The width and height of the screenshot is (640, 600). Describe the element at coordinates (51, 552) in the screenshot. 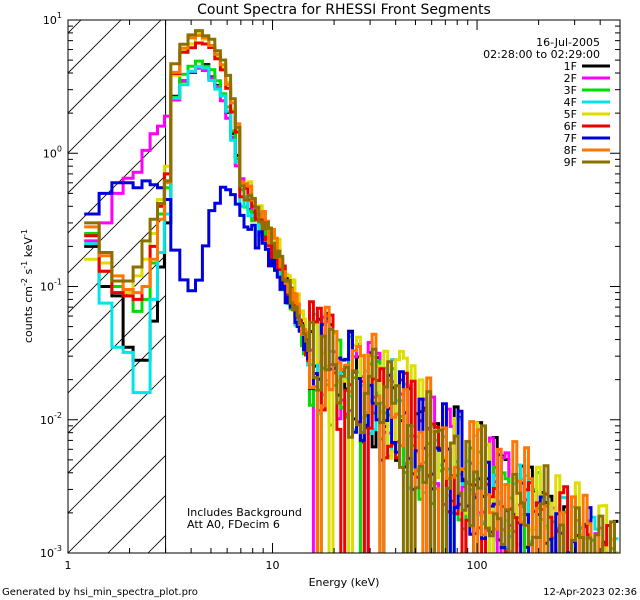

I see `y-tick-label: 10⁻³` at that location.